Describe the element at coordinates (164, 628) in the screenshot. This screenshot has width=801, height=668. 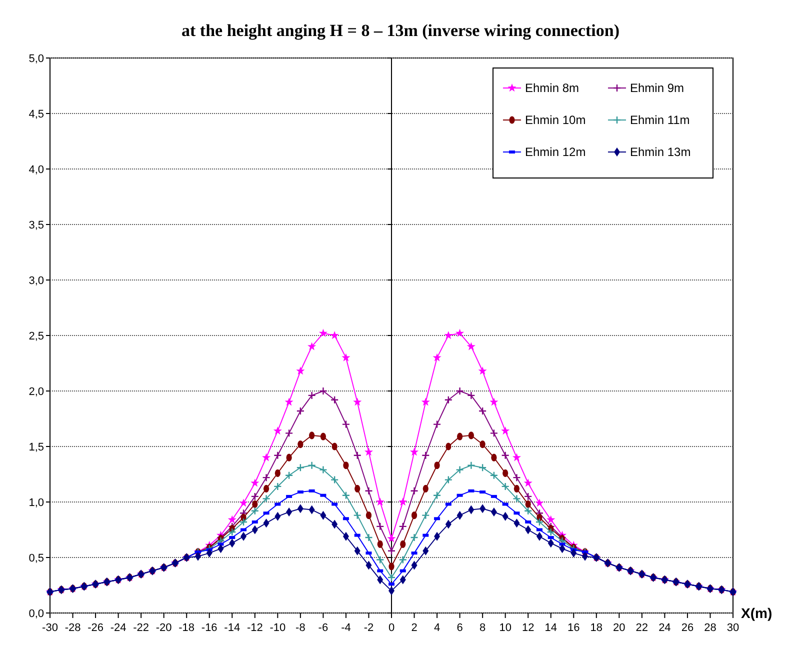
I see `x-tick-label: -20` at that location.